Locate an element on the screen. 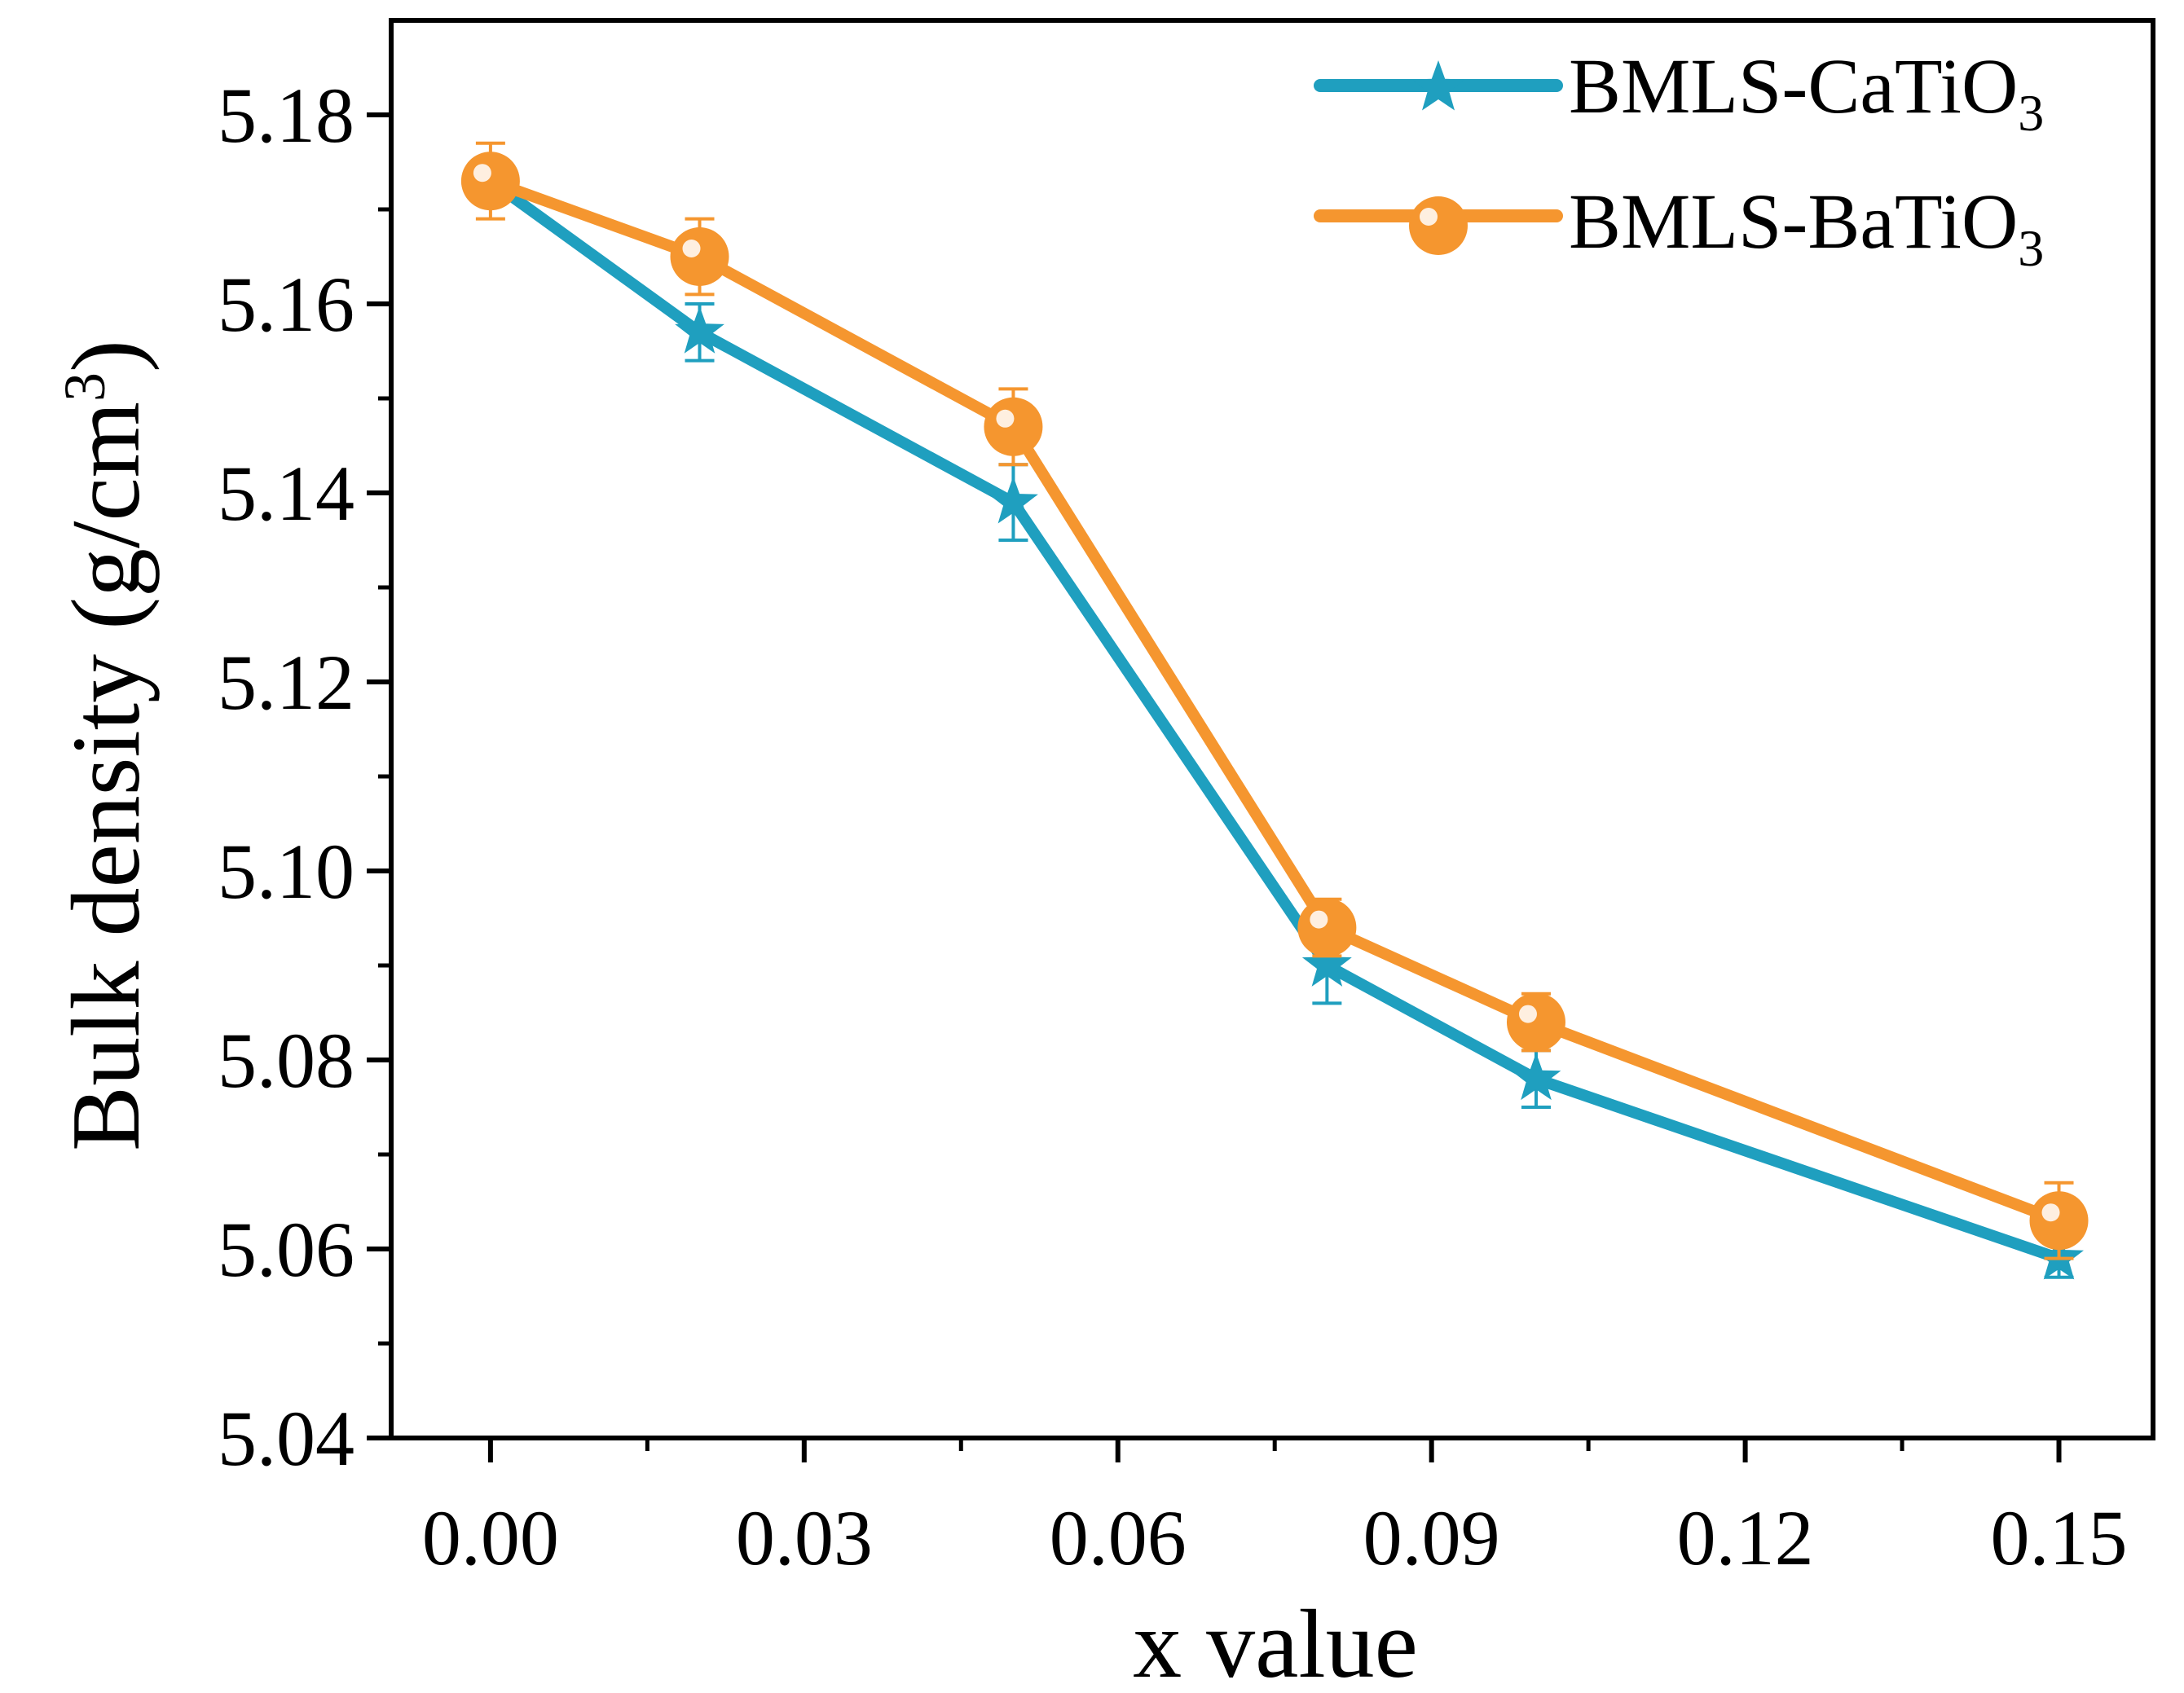 The image size is (2184, 1693). y-tick-label: 5.06 is located at coordinates (286, 1249).